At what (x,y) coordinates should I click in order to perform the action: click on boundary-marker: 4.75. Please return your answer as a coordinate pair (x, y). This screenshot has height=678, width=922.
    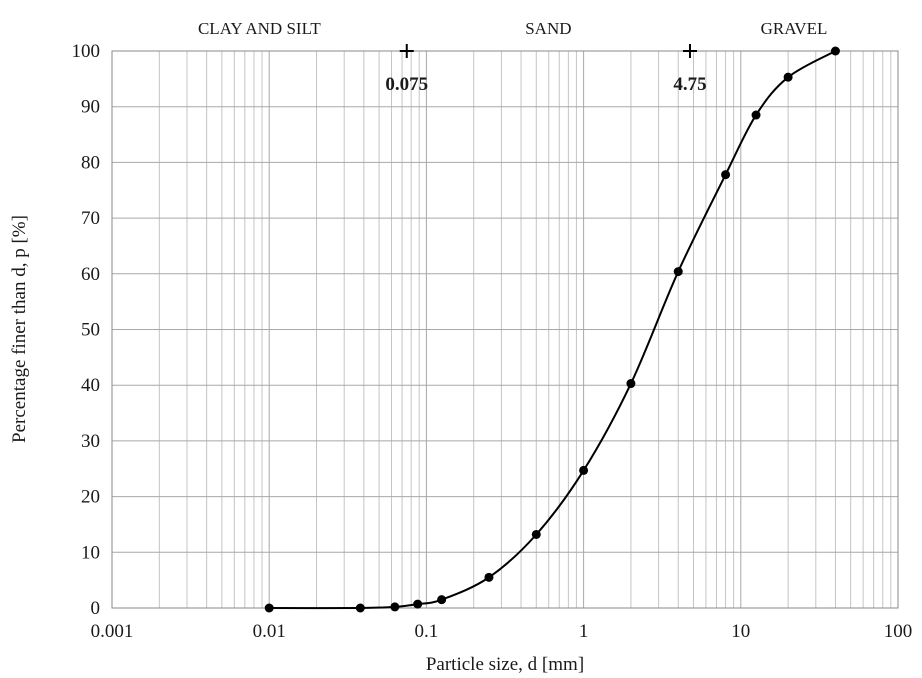
    Looking at the image, I should click on (690, 69).